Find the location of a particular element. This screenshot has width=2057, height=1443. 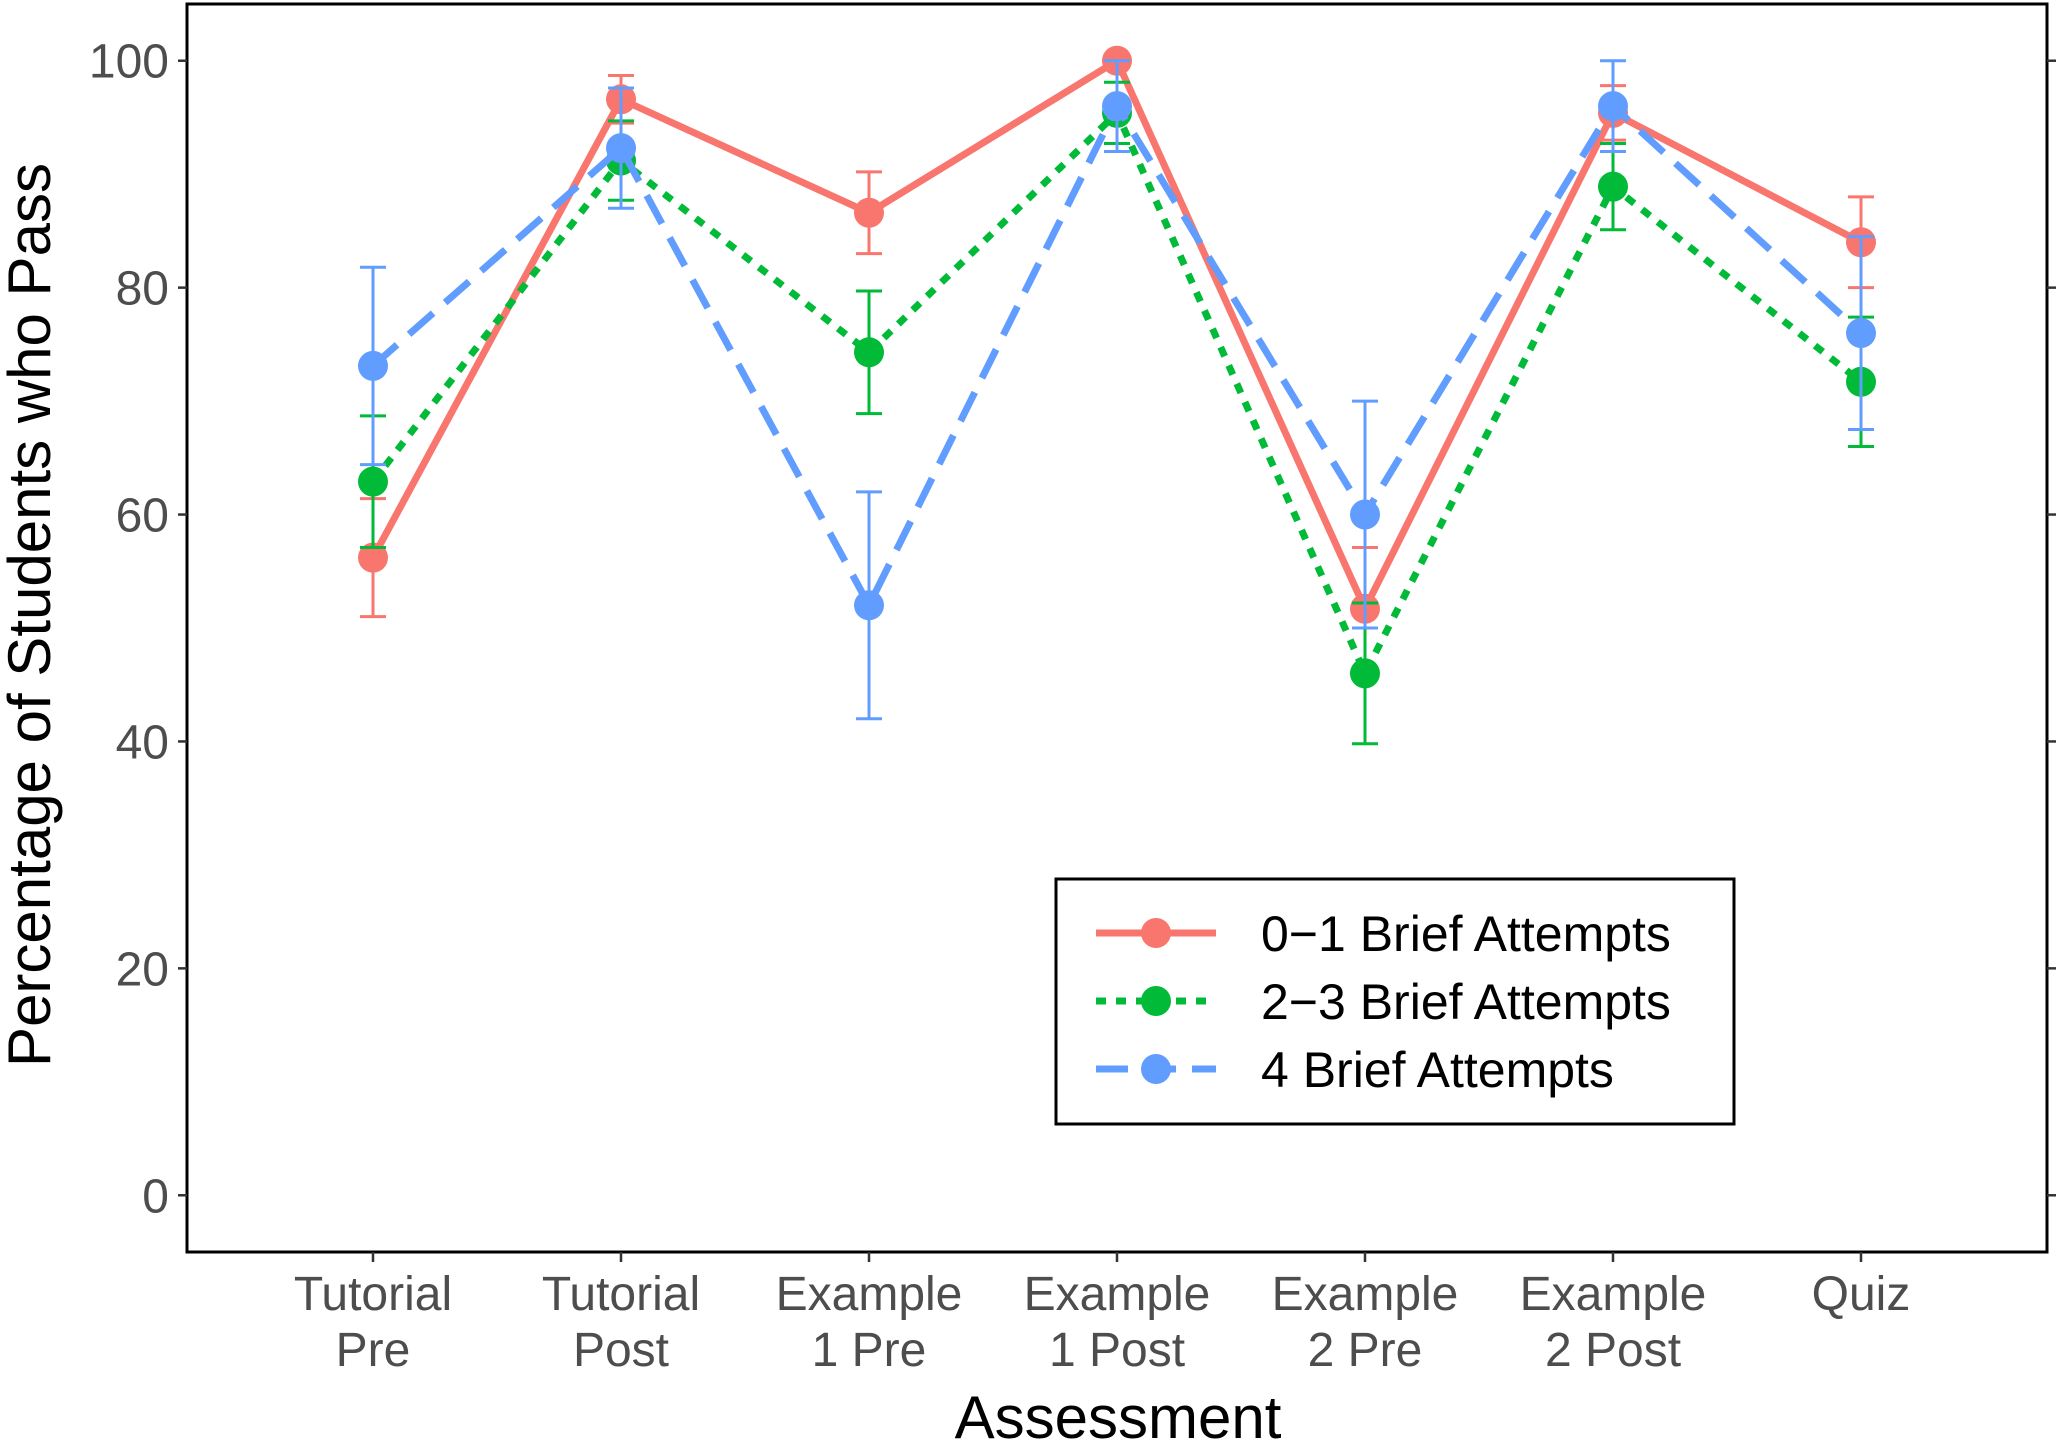

x-tick-label: Example 1 Post is located at coordinates (1117, 1322).